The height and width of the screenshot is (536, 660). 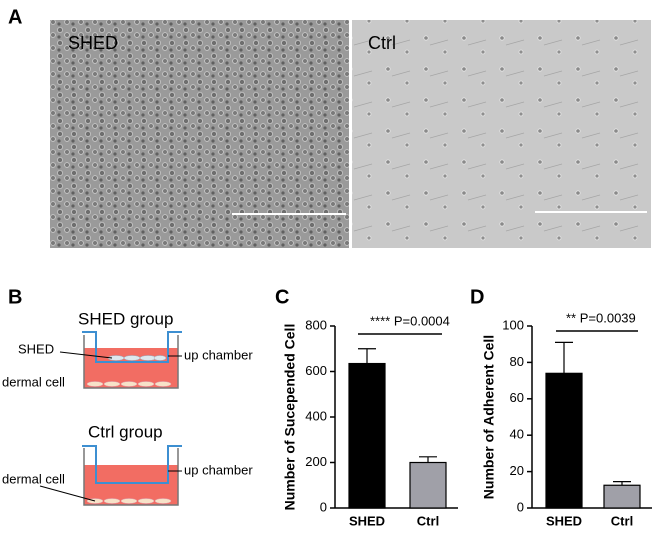 I want to click on panel-label: D, so click(x=477, y=297).